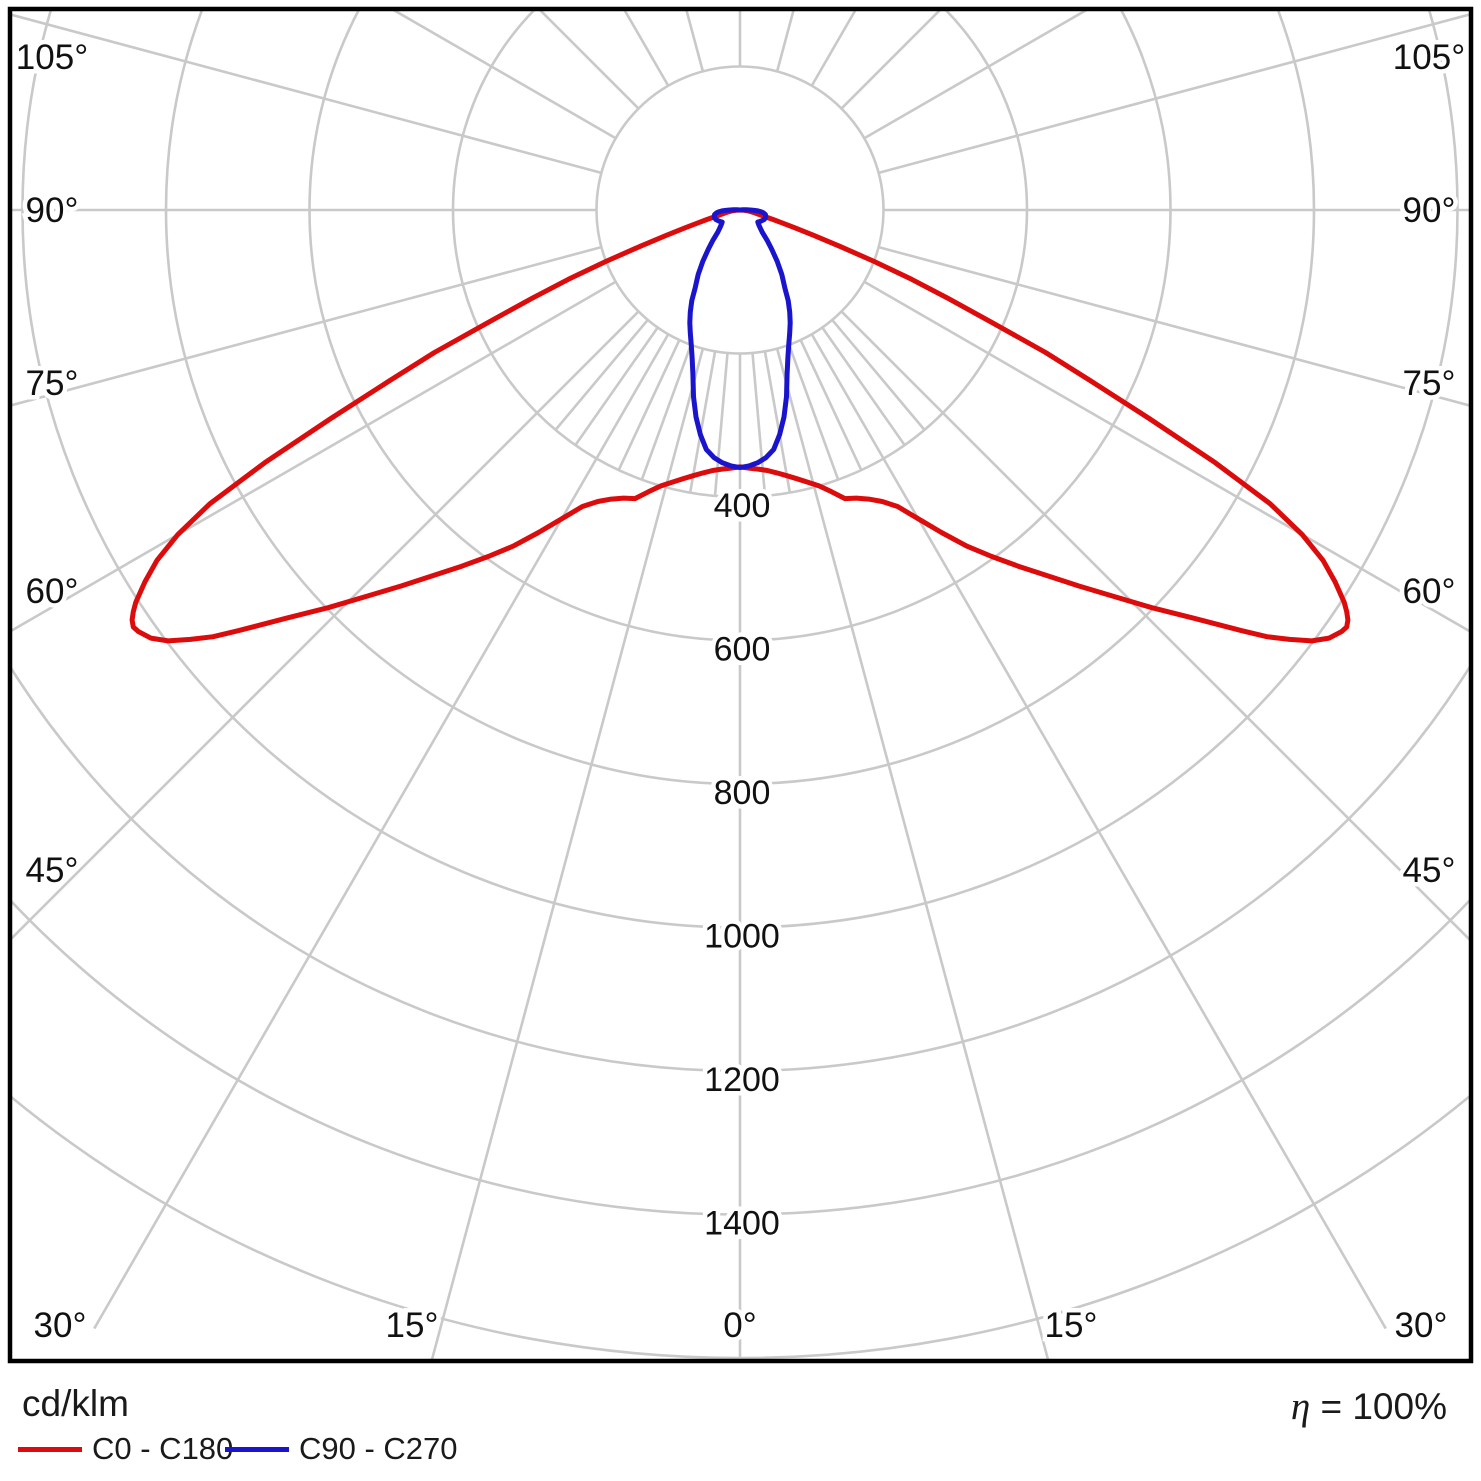  What do you see at coordinates (163, 1448) in the screenshot?
I see `legend-label: C0 - C180` at bounding box center [163, 1448].